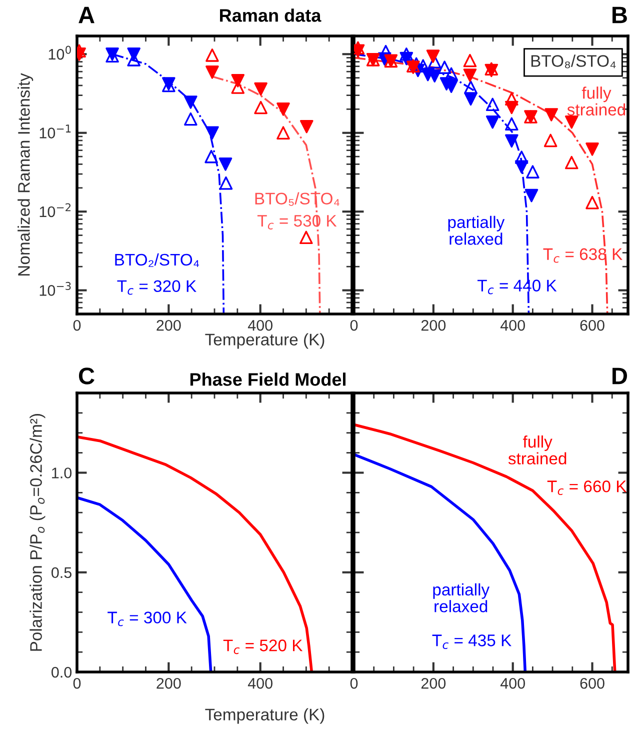  I want to click on y-axis-title: Nomalized Raman Intensity, so click(26, 174).